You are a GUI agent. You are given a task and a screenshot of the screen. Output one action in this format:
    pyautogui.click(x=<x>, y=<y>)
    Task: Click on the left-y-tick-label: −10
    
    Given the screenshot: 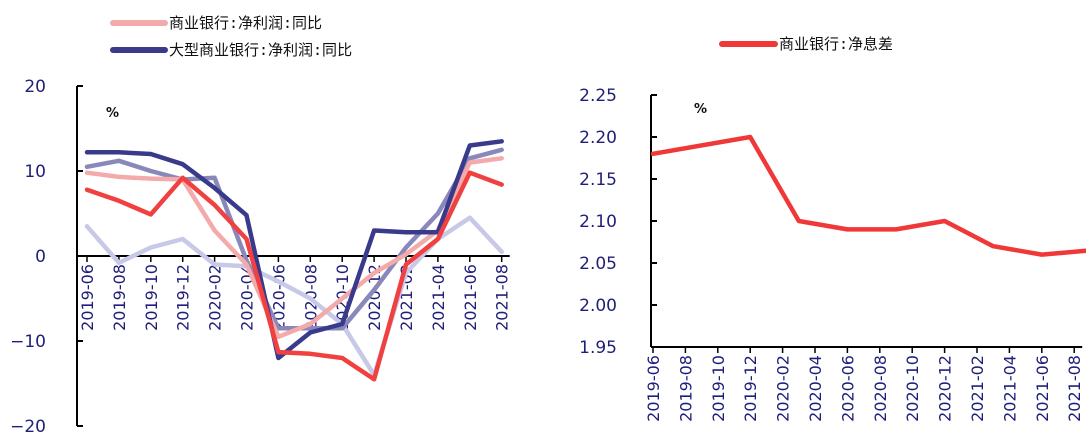 What is the action you would take?
    pyautogui.click(x=28, y=342)
    